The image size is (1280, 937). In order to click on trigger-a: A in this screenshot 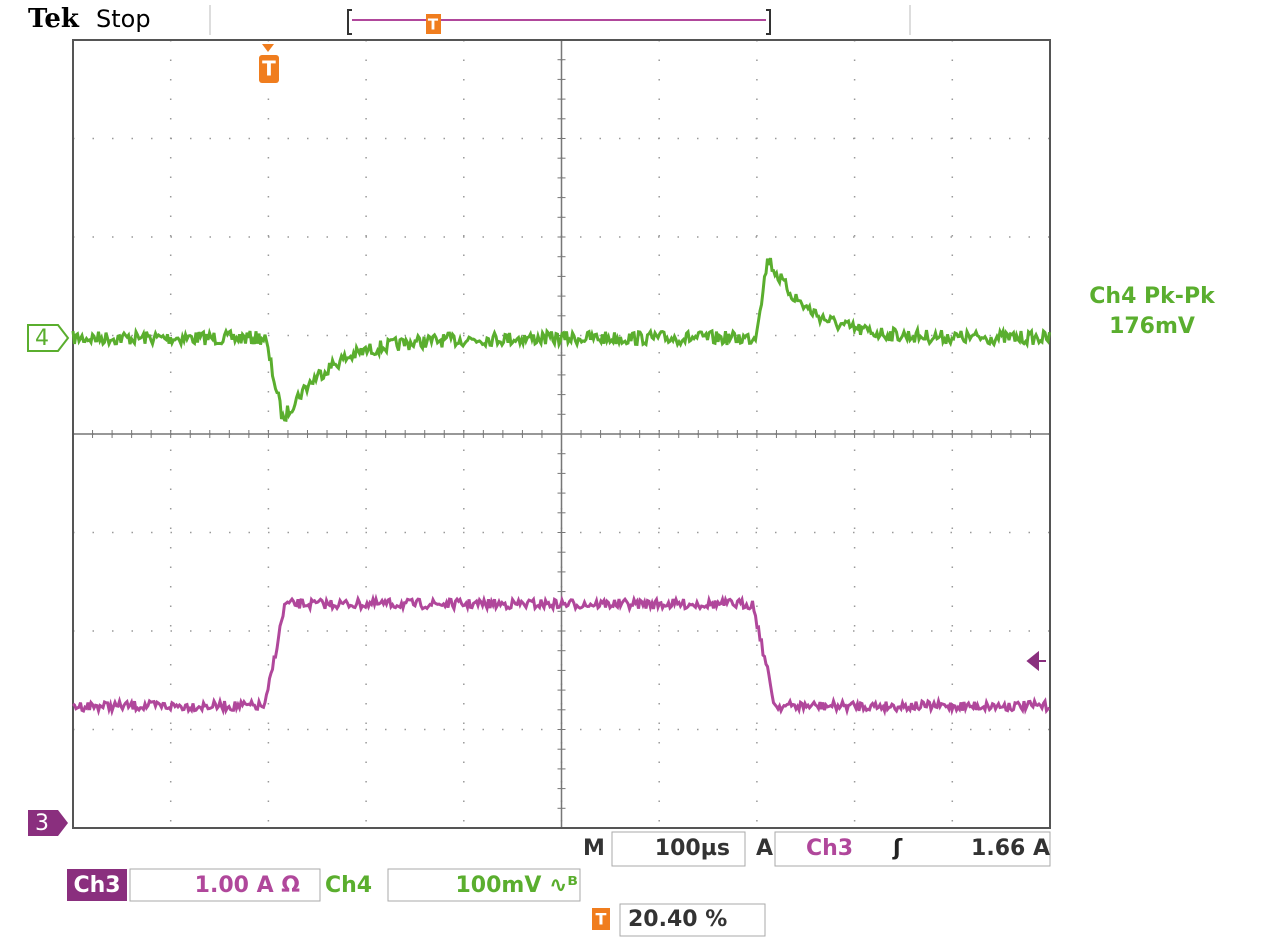, I will do `click(764, 848)`.